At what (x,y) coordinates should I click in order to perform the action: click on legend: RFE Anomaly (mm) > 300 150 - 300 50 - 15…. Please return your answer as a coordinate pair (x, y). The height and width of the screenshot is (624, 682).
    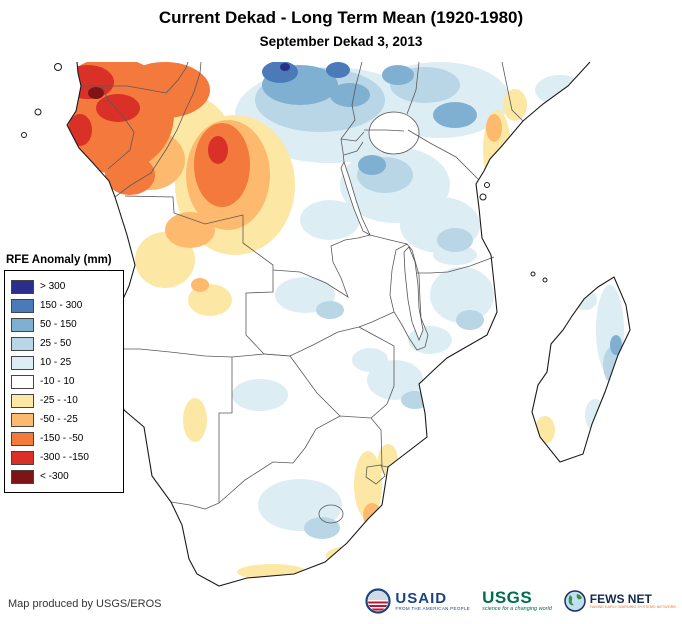
    Looking at the image, I should click on (64, 373).